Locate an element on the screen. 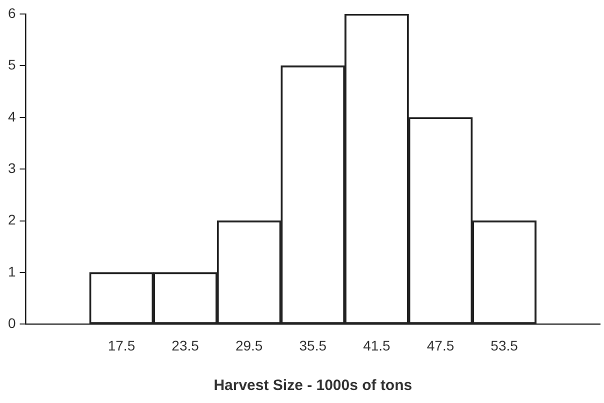 This screenshot has height=403, width=604. x-tick-label: 41.5 is located at coordinates (377, 345).